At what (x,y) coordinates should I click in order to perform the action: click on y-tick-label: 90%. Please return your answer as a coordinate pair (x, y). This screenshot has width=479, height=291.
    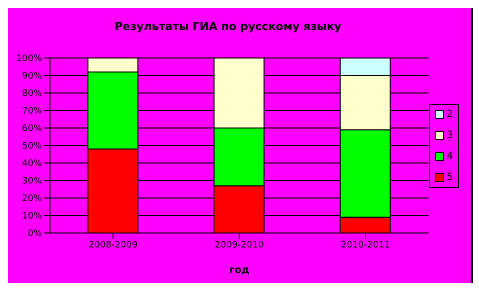
    Looking at the image, I should click on (32, 77).